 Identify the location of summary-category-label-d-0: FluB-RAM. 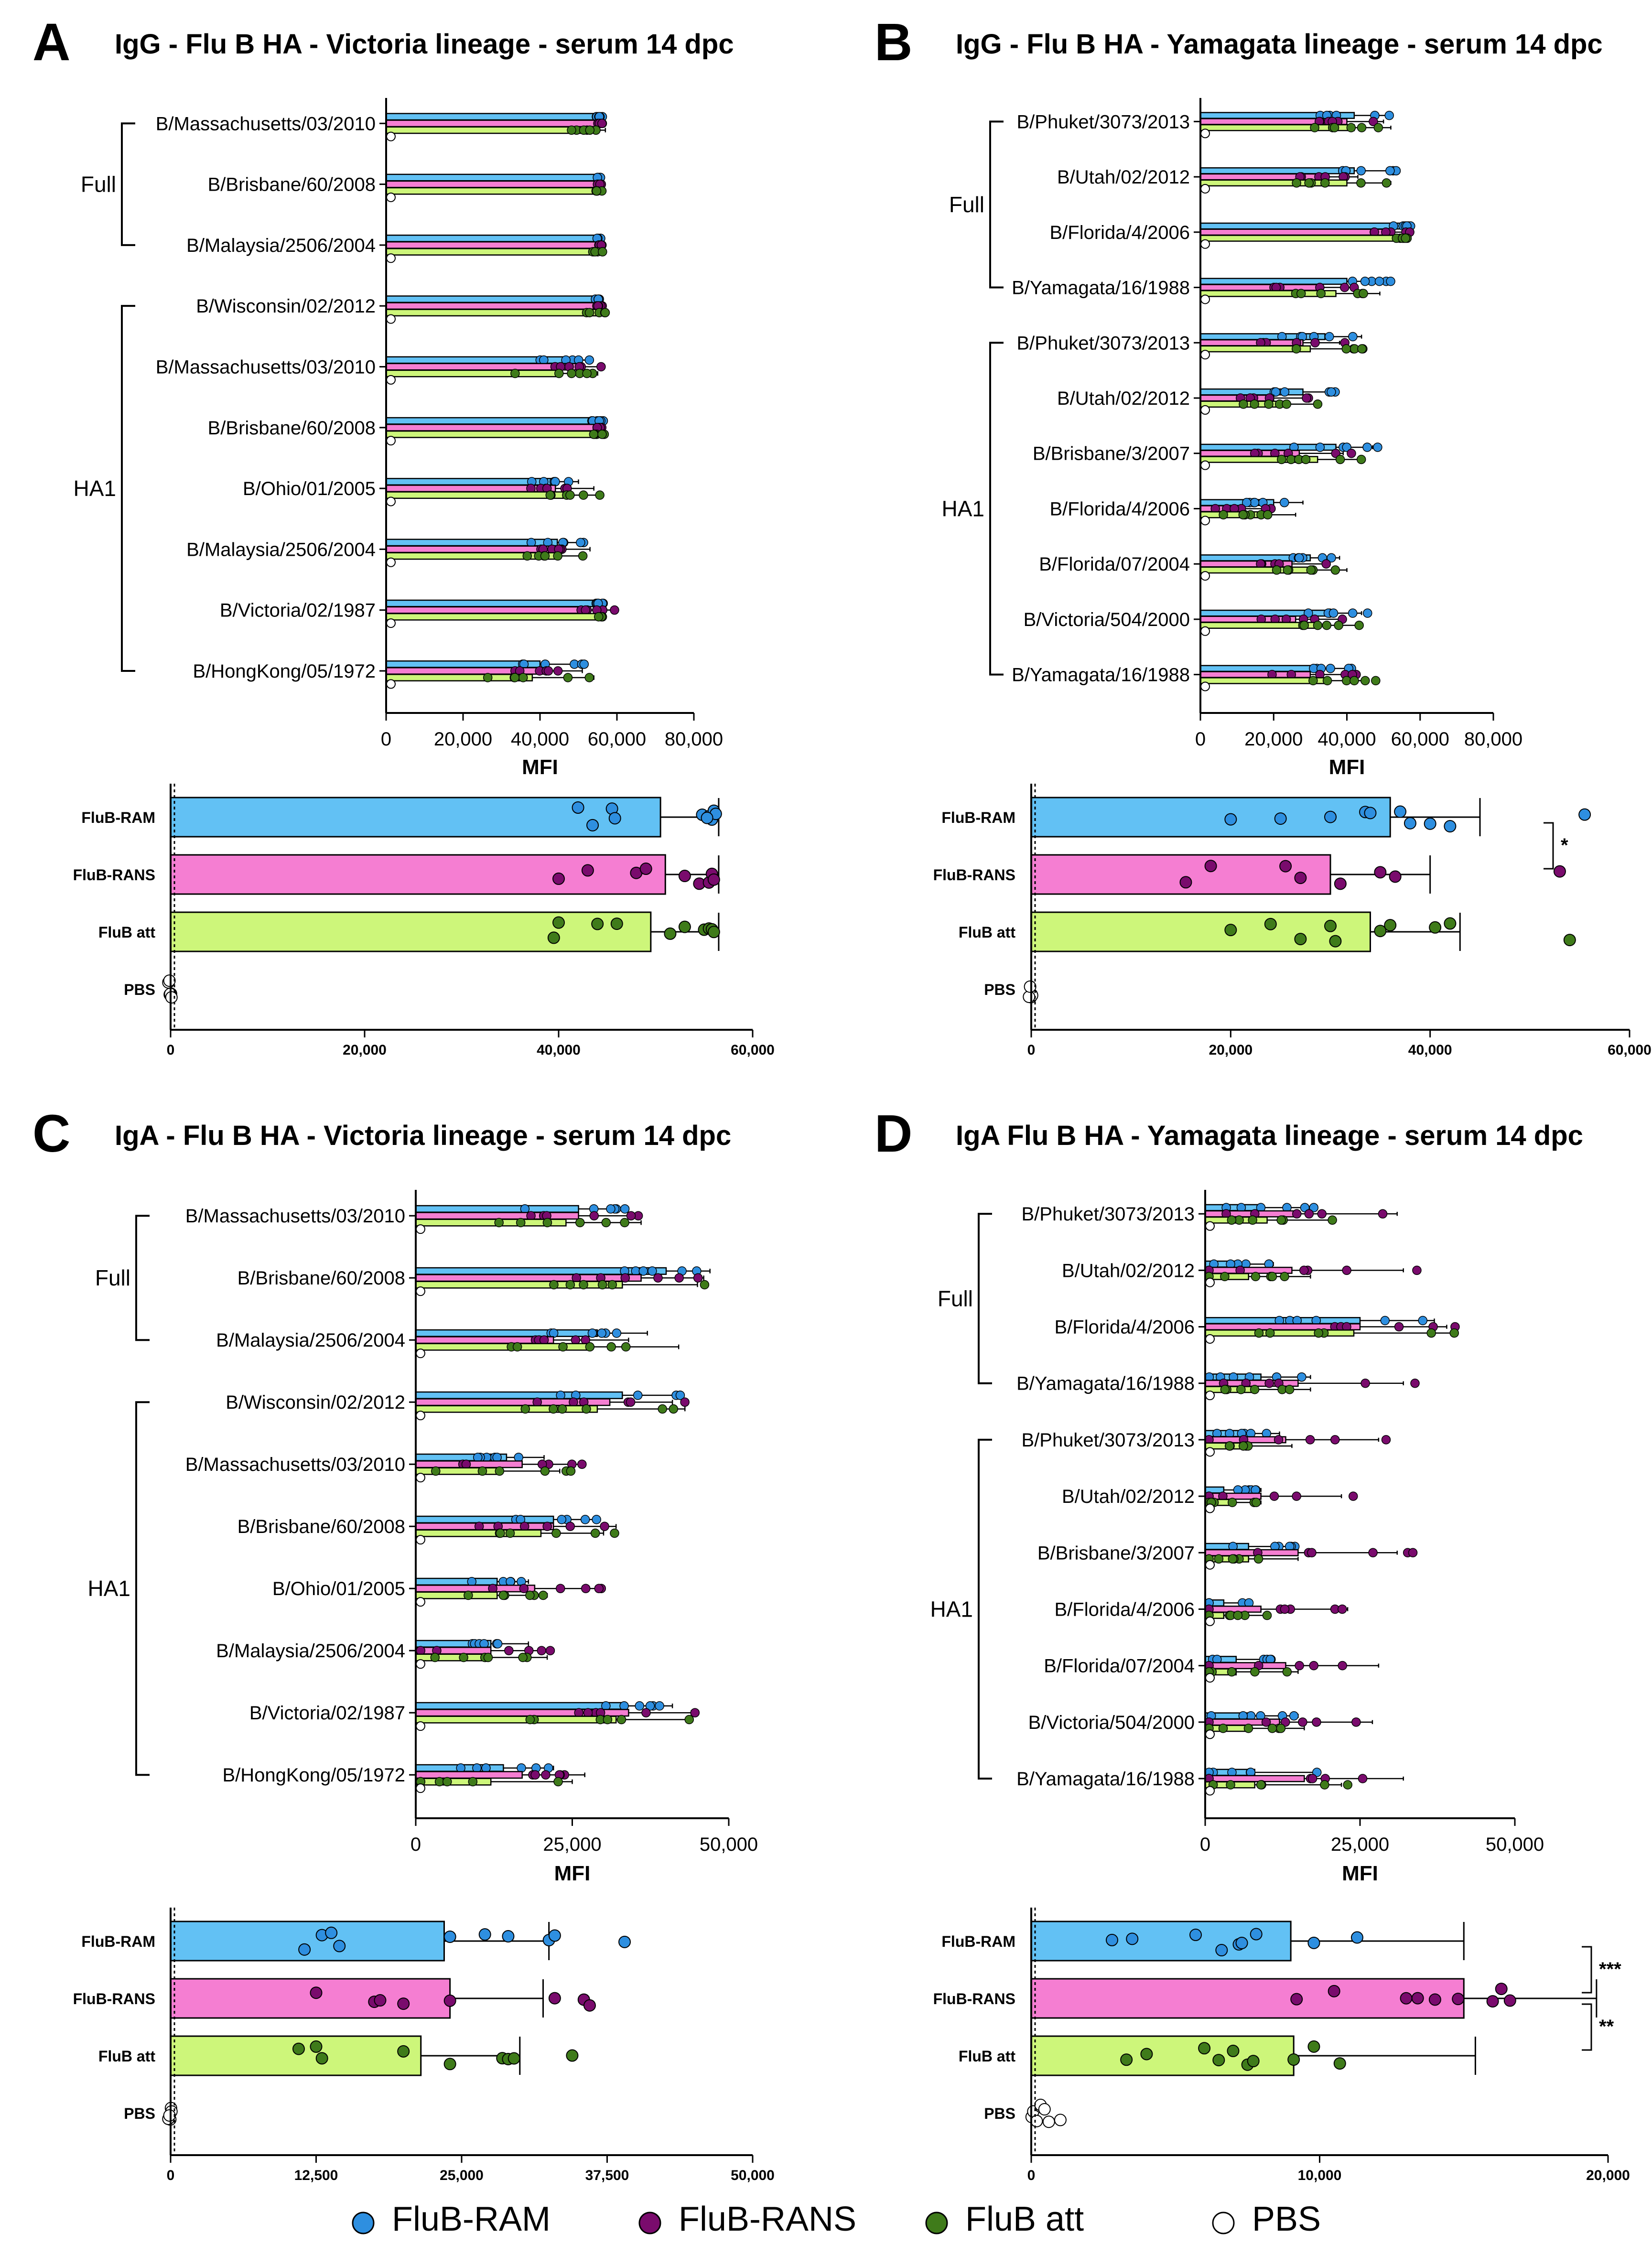
(978, 1942).